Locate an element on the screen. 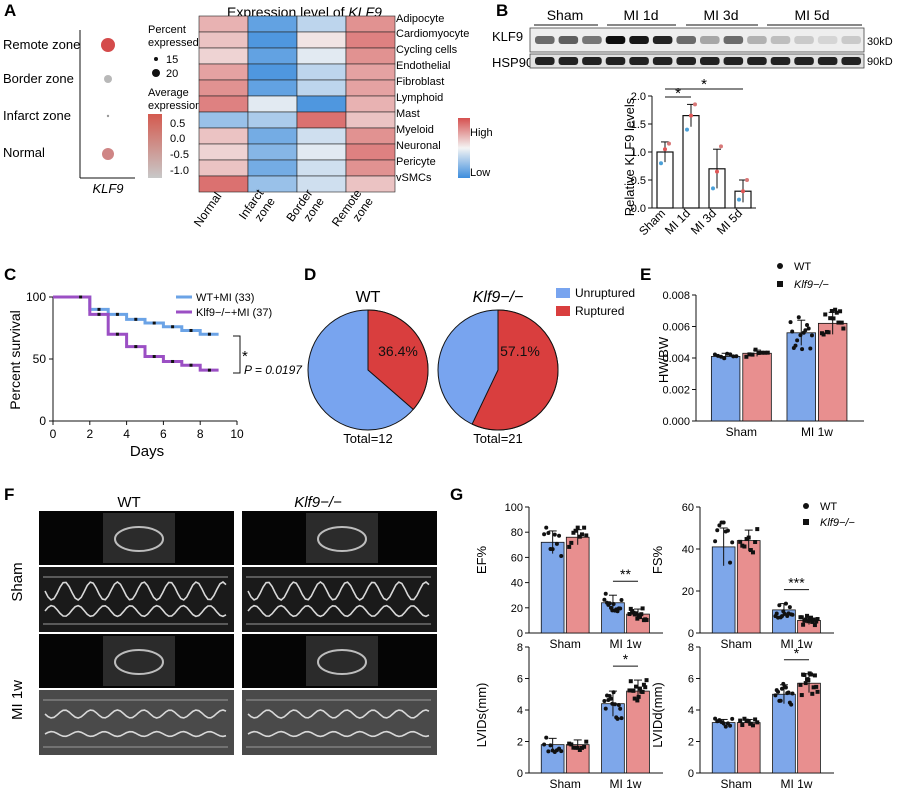 The width and height of the screenshot is (900, 797). c-ylabel: Percent survival is located at coordinates (15, 360).